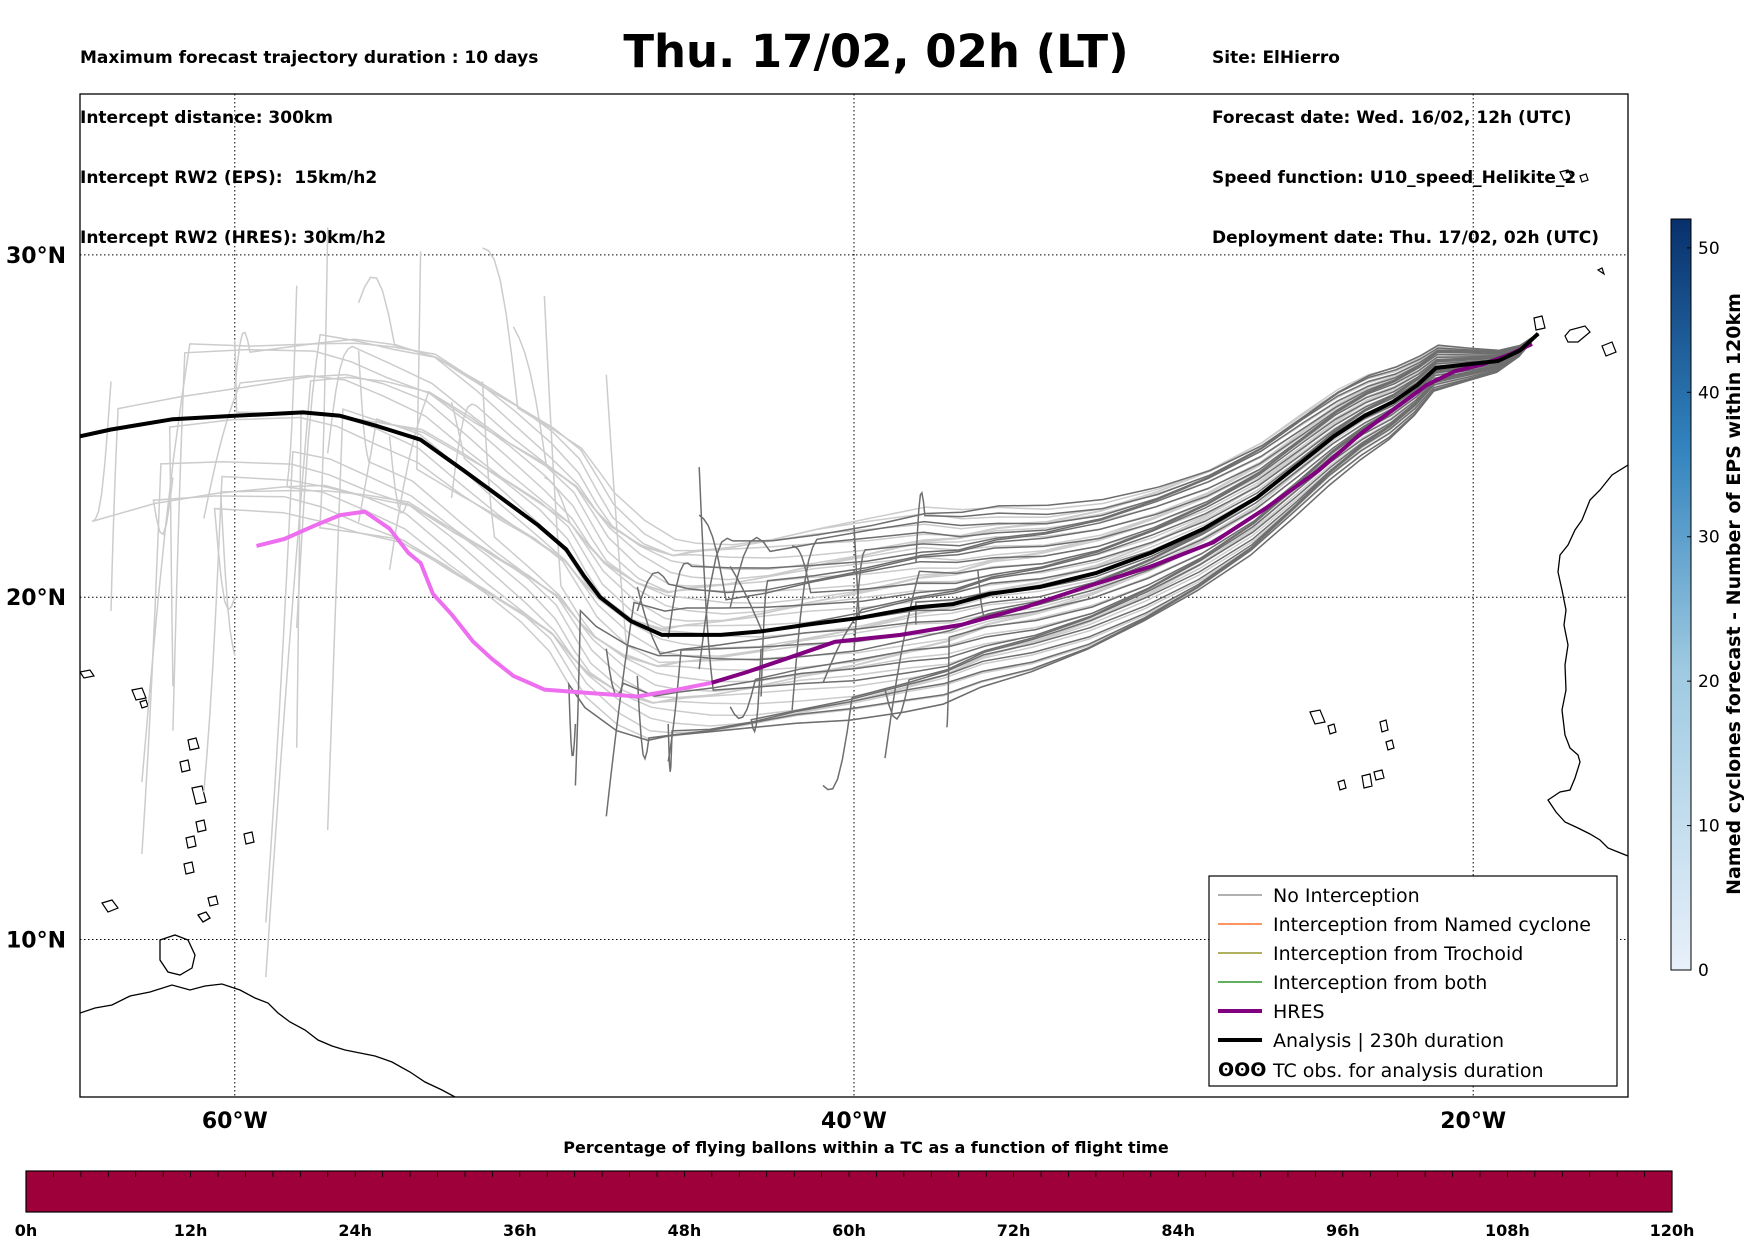  Describe the element at coordinates (1672, 1230) in the screenshot. I see `flight-time-tick-label: 120h` at that location.